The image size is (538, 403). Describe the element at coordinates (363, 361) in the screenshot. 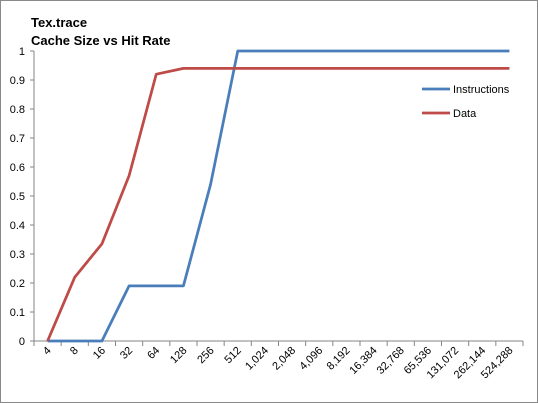

I see `x-tick-label: 16,384` at that location.